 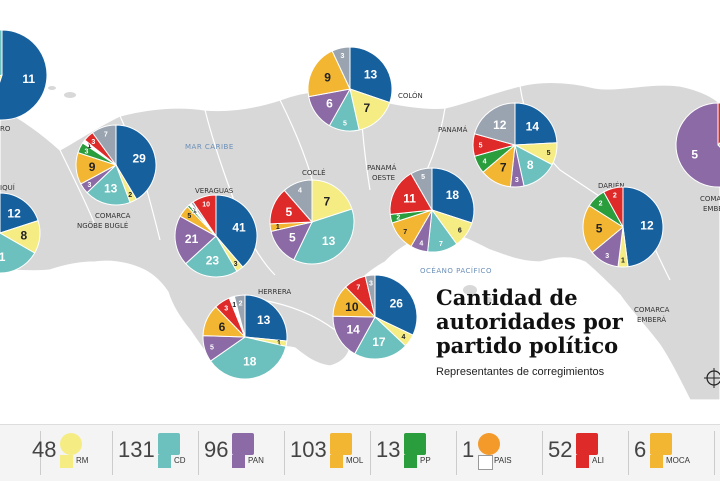 What do you see at coordinates (355, 460) in the screenshot?
I see `legend-abbr: MOL` at bounding box center [355, 460].